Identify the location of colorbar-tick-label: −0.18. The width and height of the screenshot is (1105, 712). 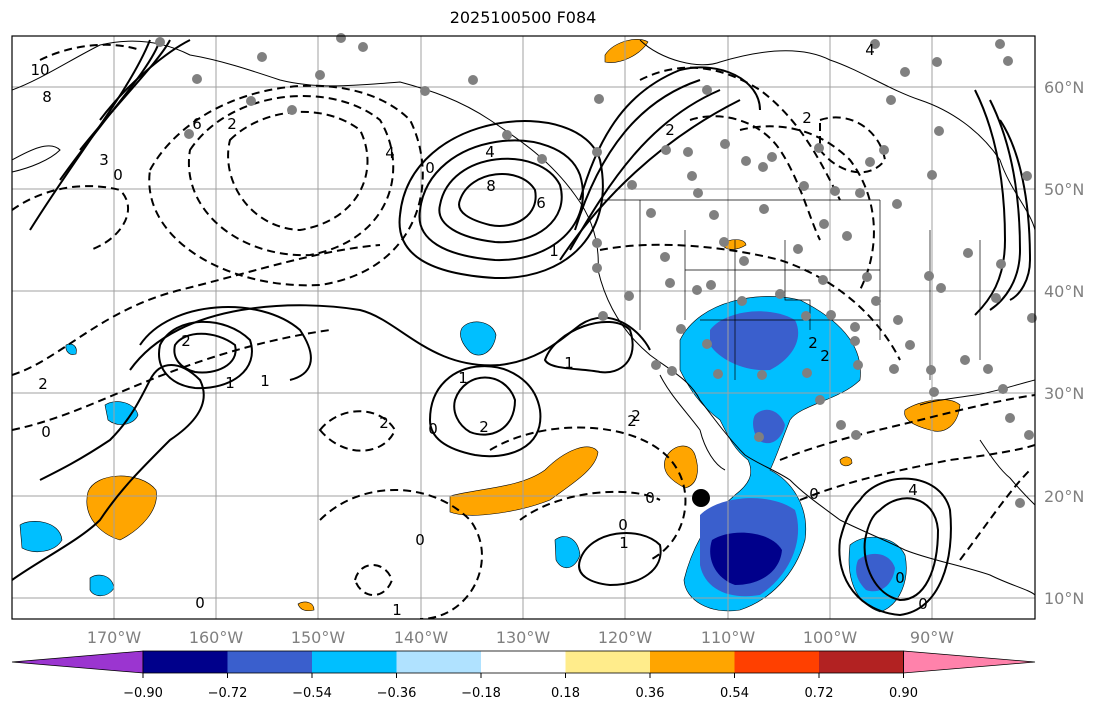
(481, 693).